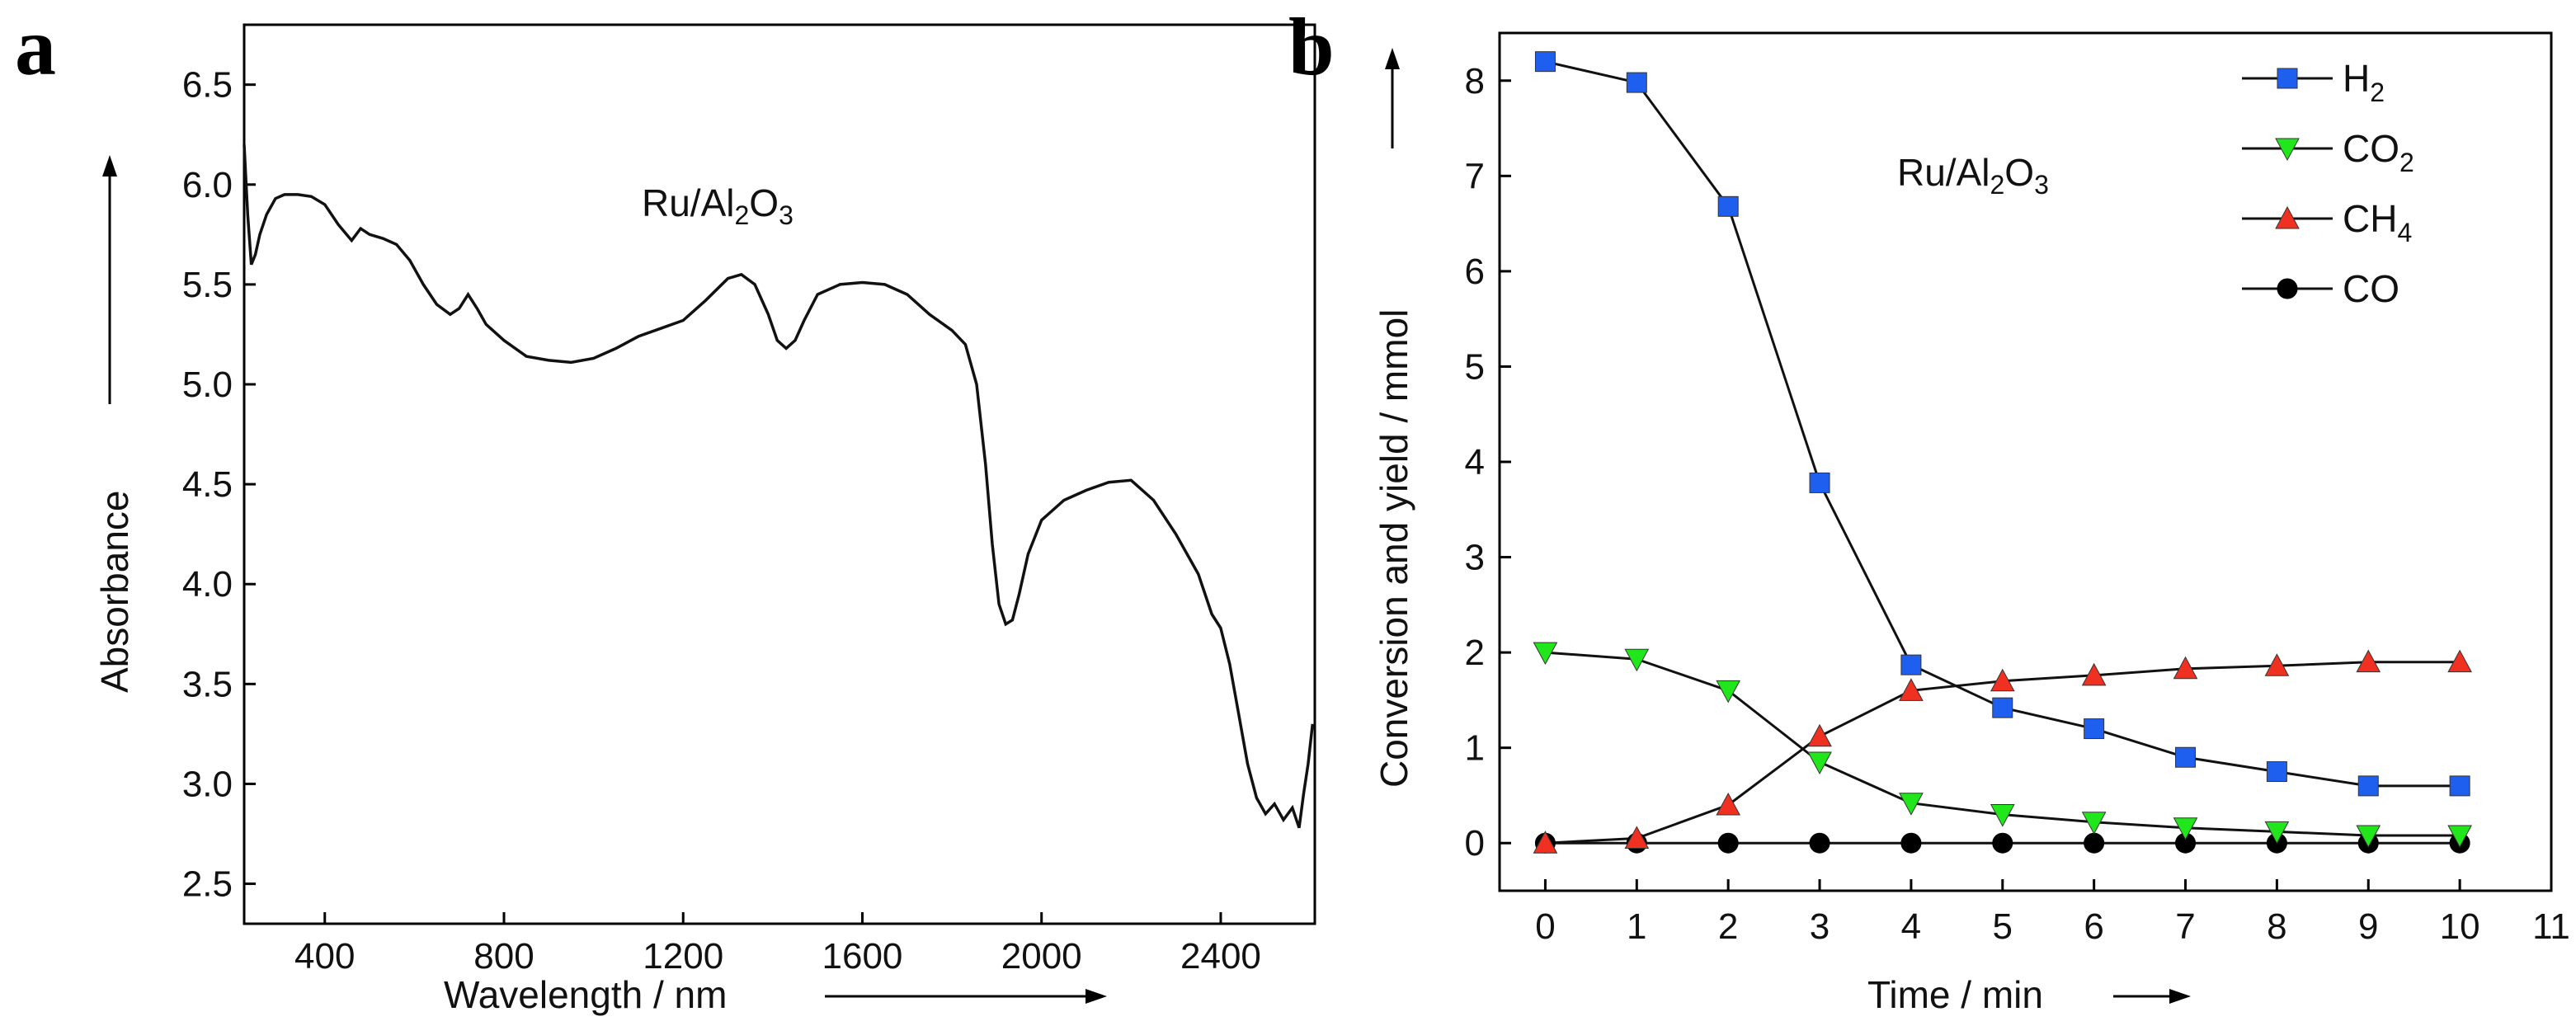 The width and height of the screenshot is (2576, 1026). What do you see at coordinates (35, 46) in the screenshot?
I see `panel-a-label: a` at bounding box center [35, 46].